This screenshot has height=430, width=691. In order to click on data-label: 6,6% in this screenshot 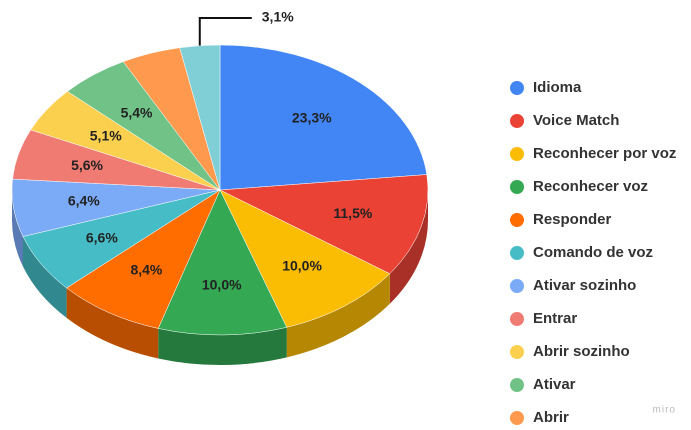, I will do `click(102, 237)`.